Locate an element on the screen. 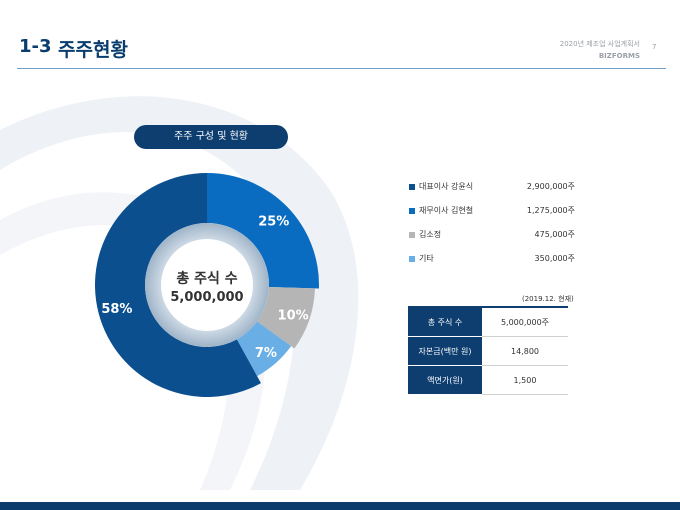 This screenshot has height=510, width=680. brand-name: BIZFORMS is located at coordinates (619, 56).